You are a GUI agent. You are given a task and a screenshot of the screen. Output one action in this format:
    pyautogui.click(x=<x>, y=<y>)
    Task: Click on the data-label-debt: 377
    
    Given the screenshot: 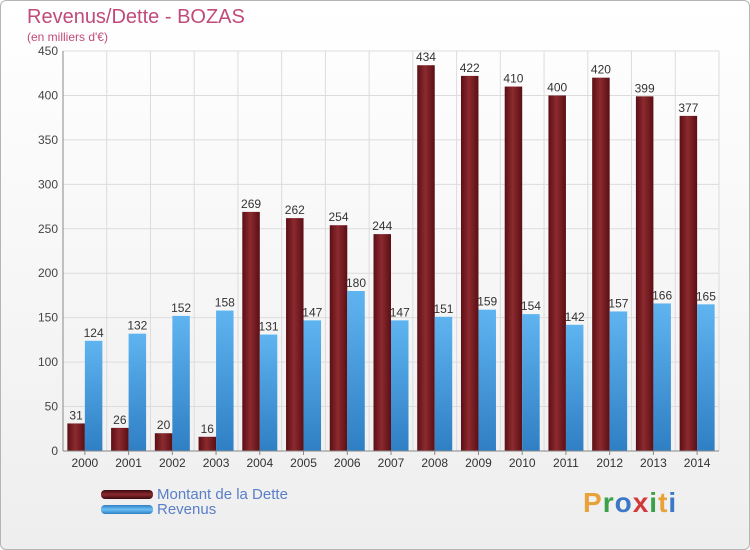 What is the action you would take?
    pyautogui.click(x=688, y=108)
    